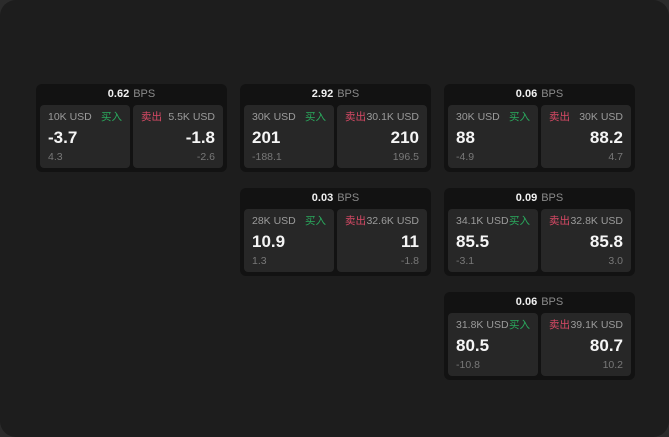 The image size is (669, 437). Describe the element at coordinates (392, 117) in the screenshot. I see `sell-notional: 30.1K USD` at that location.